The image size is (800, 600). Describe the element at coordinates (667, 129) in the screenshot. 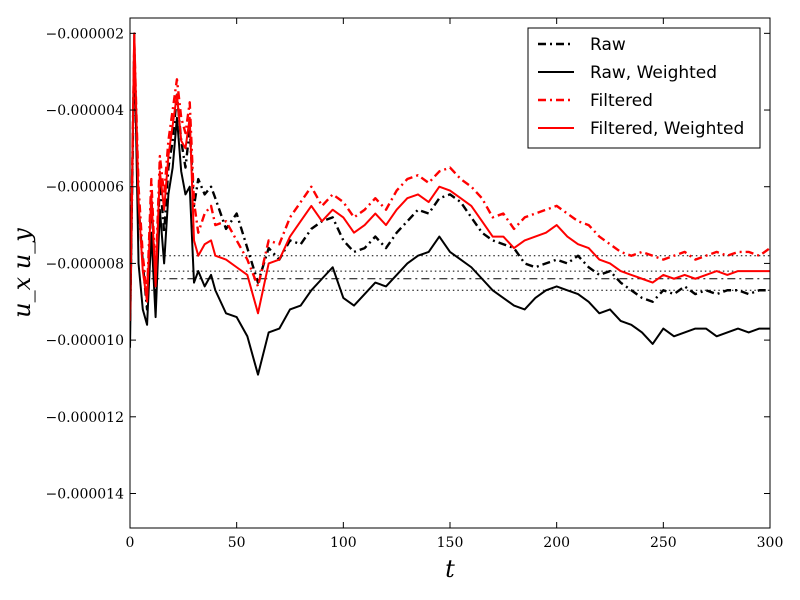

I see `legend-label: Filtered, Weighted` at that location.